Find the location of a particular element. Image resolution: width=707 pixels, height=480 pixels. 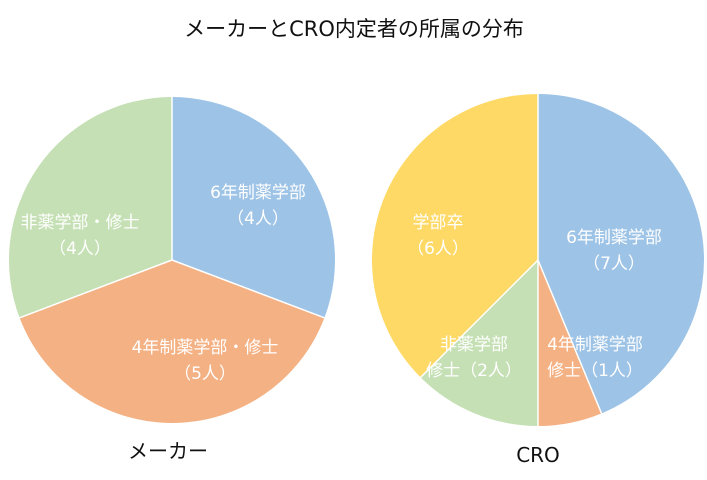

data-label-1-1: 4年制薬学部修士（1人） is located at coordinates (595, 358).